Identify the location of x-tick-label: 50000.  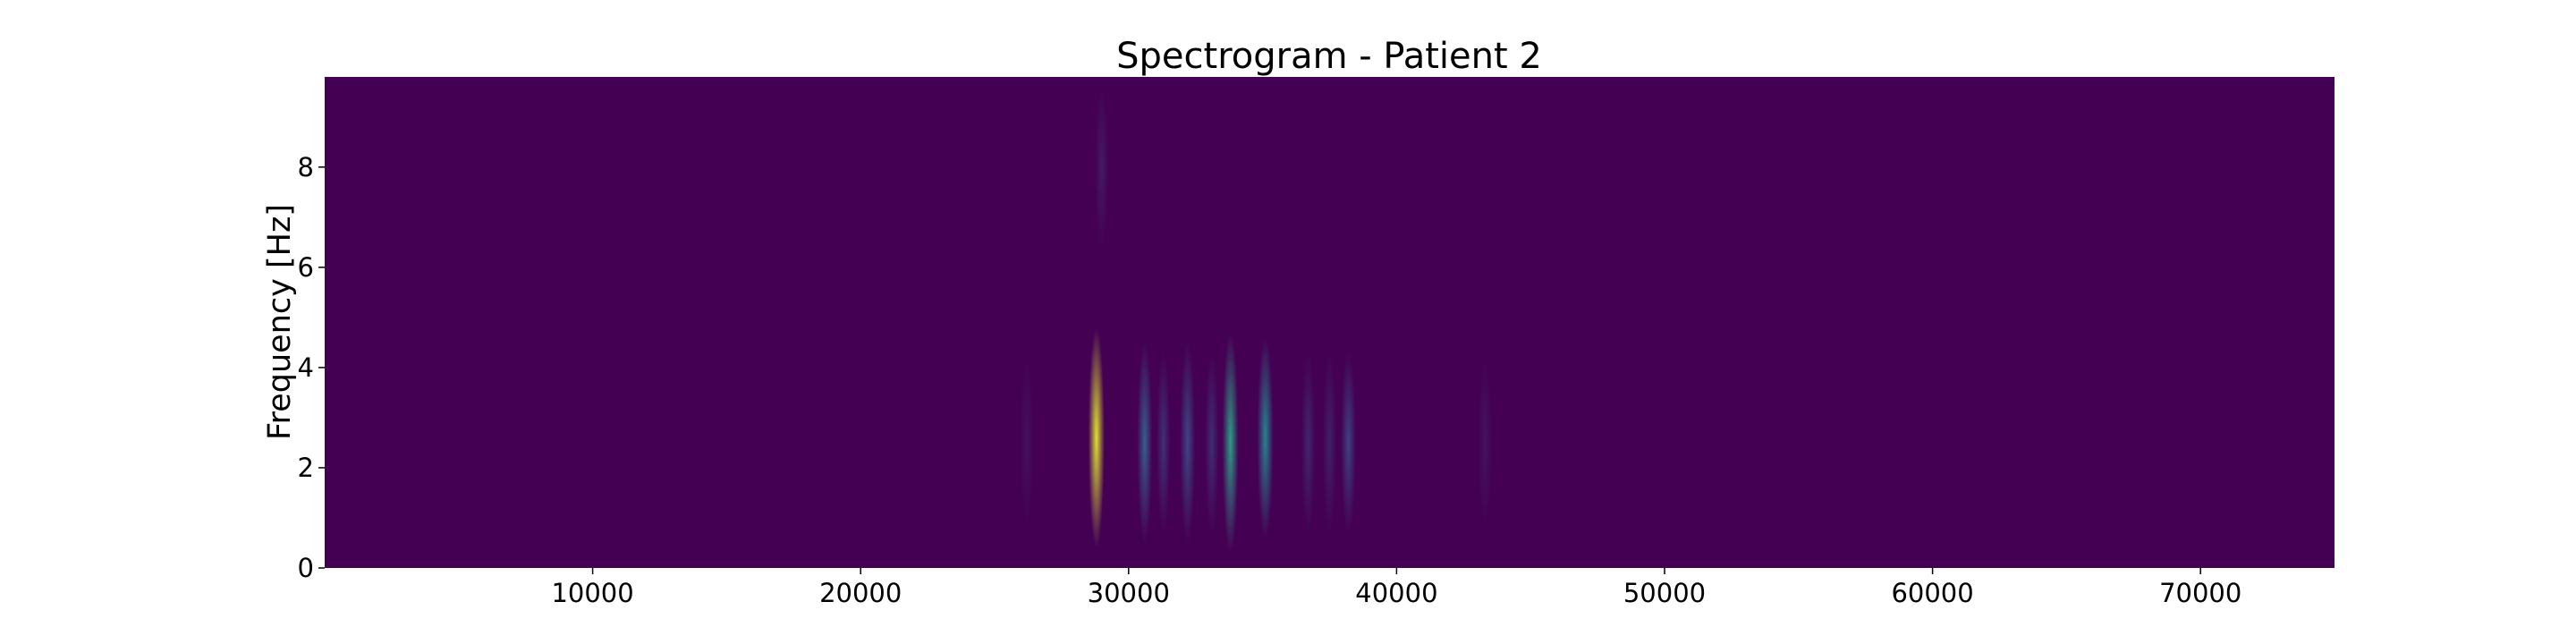
(1664, 593).